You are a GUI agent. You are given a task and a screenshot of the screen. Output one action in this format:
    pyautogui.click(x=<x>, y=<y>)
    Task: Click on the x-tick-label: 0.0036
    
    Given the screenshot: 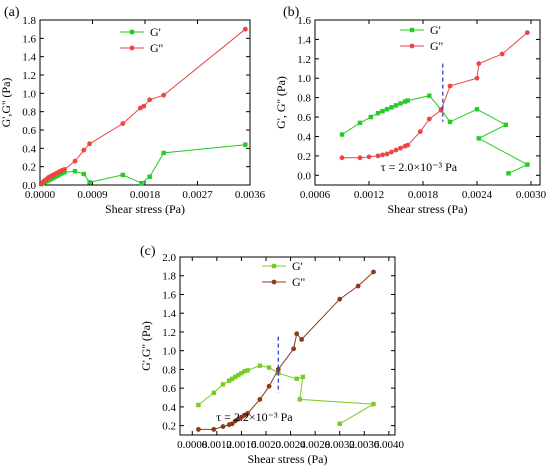 What is the action you would take?
    pyautogui.click(x=250, y=195)
    